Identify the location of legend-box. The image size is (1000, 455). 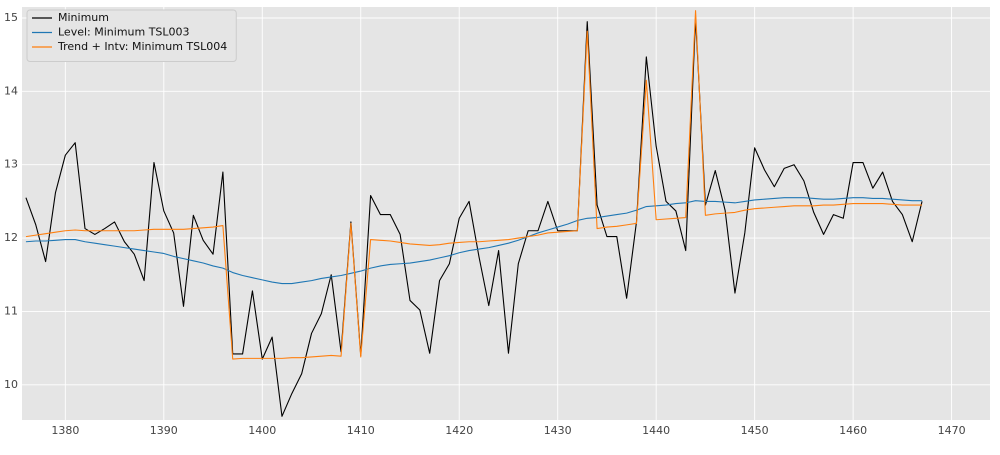
(131, 35).